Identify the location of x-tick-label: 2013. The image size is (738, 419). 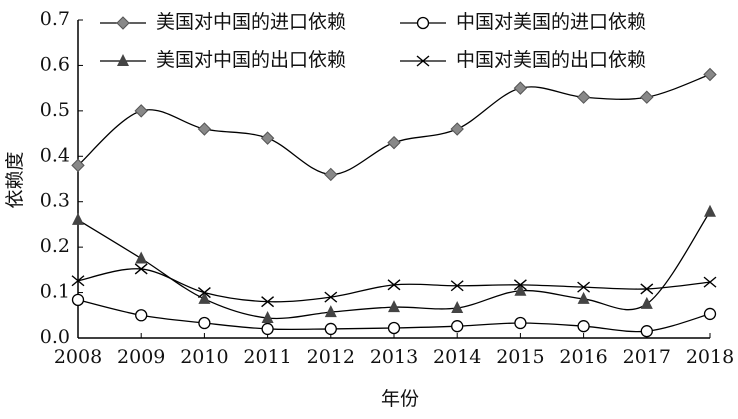
(394, 357).